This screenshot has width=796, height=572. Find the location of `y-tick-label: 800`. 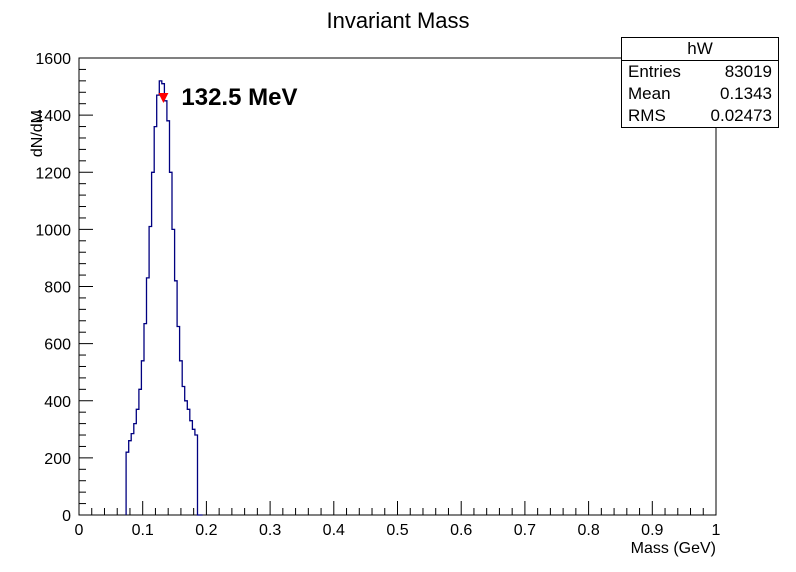

y-tick-label: 800 is located at coordinates (57, 288).